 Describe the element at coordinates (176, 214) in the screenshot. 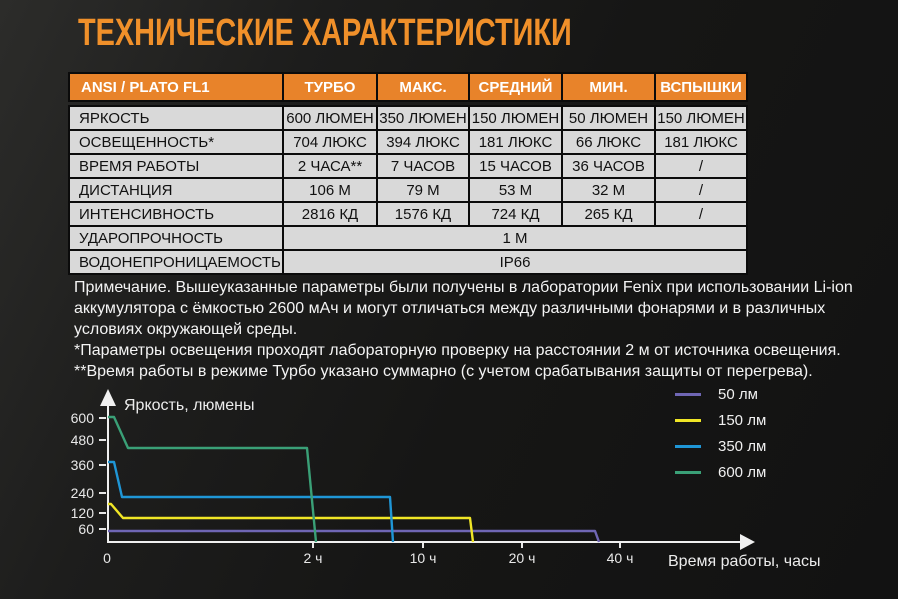

I see `row-label-intensity: ИНТЕНСИВНОСТЬ` at that location.